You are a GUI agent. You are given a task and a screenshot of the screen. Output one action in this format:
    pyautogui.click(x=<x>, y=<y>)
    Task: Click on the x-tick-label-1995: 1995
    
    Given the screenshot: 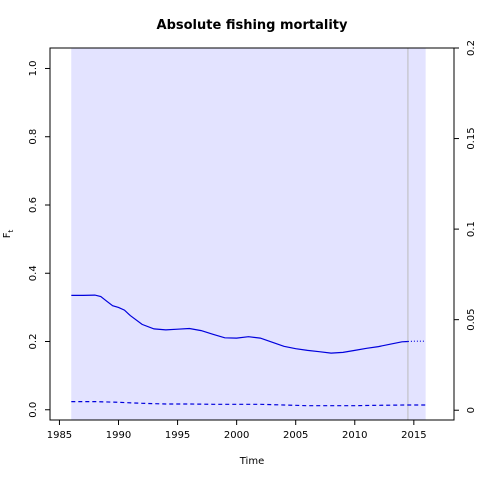 What is the action you would take?
    pyautogui.click(x=177, y=435)
    